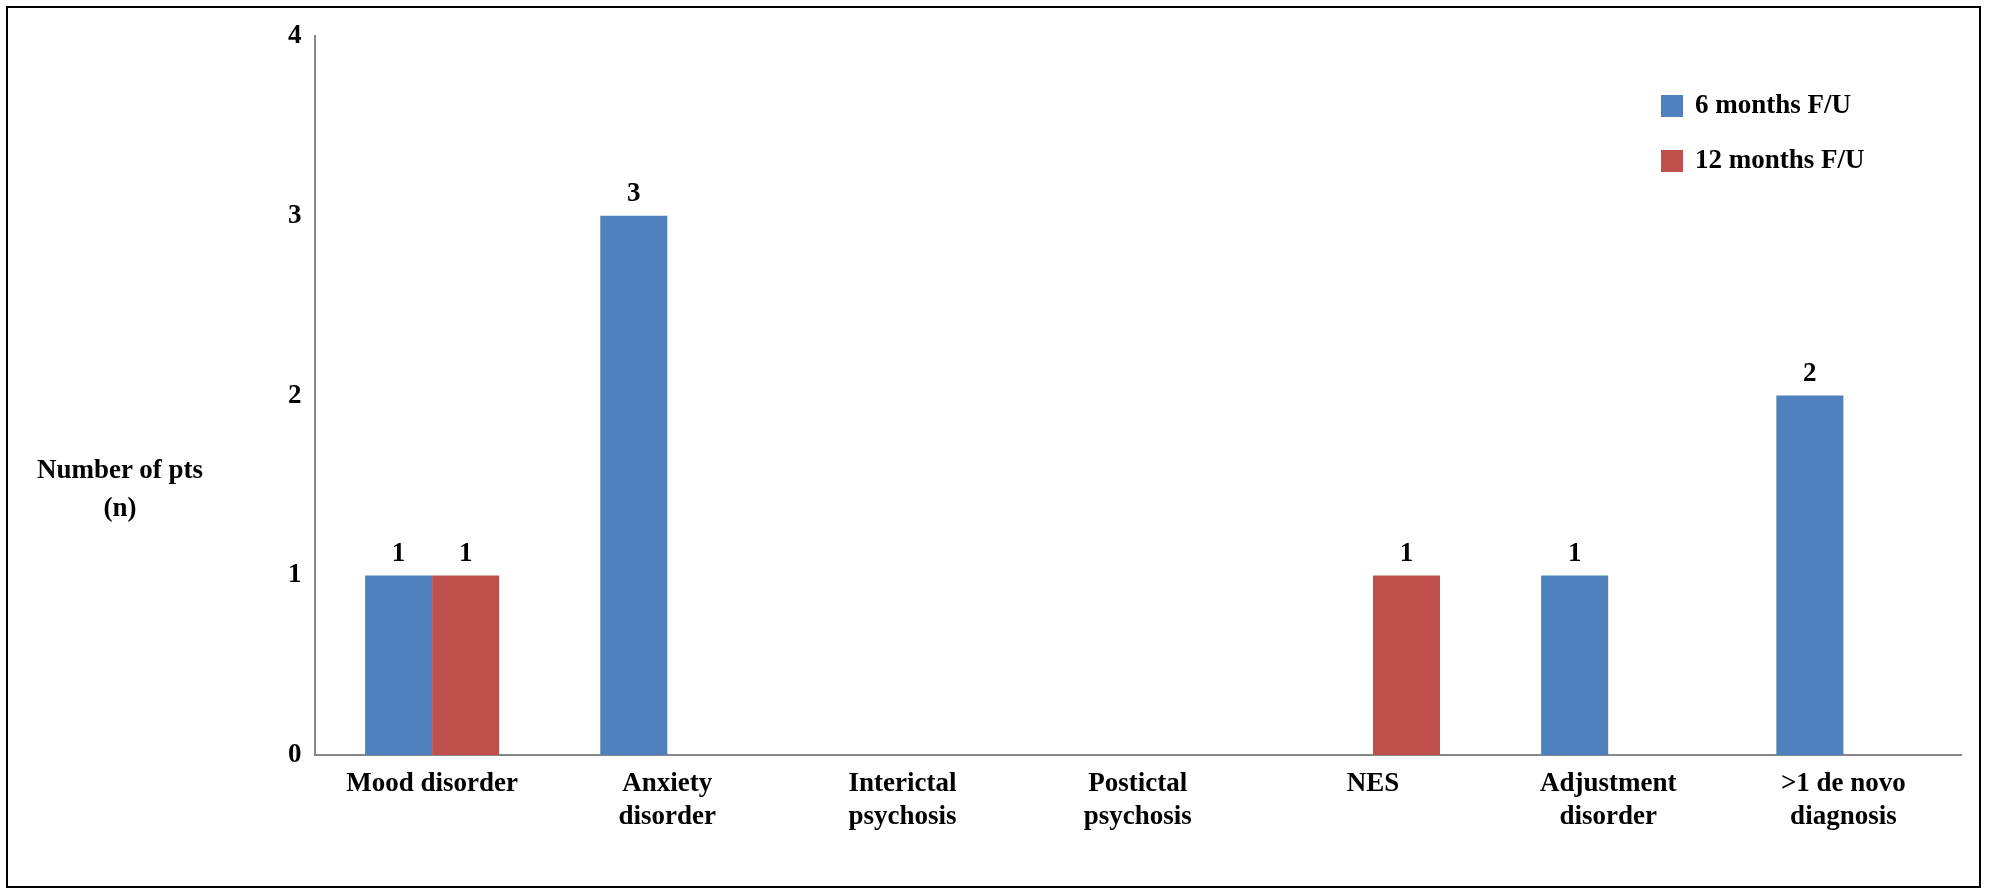  What do you see at coordinates (295, 393) in the screenshot?
I see `y-tick-label: 2` at bounding box center [295, 393].